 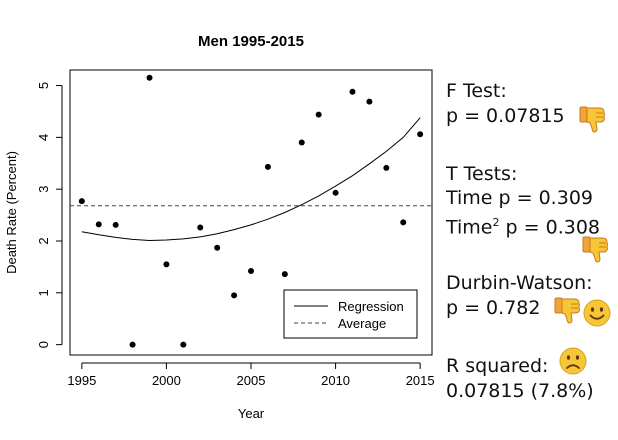 I want to click on x-tick-label: 2015, so click(x=420, y=380).